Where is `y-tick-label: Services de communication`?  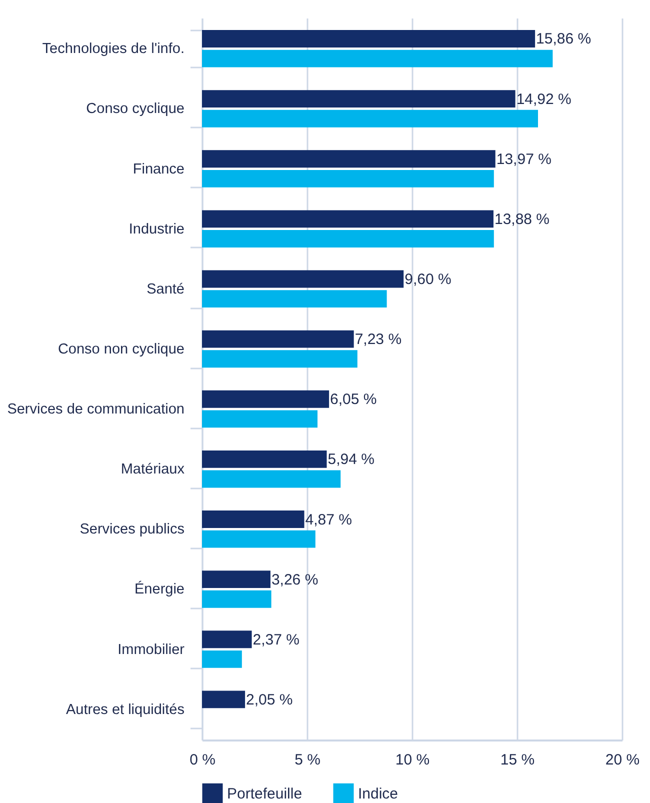 y-tick-label: Services de communication is located at coordinates (95, 410).